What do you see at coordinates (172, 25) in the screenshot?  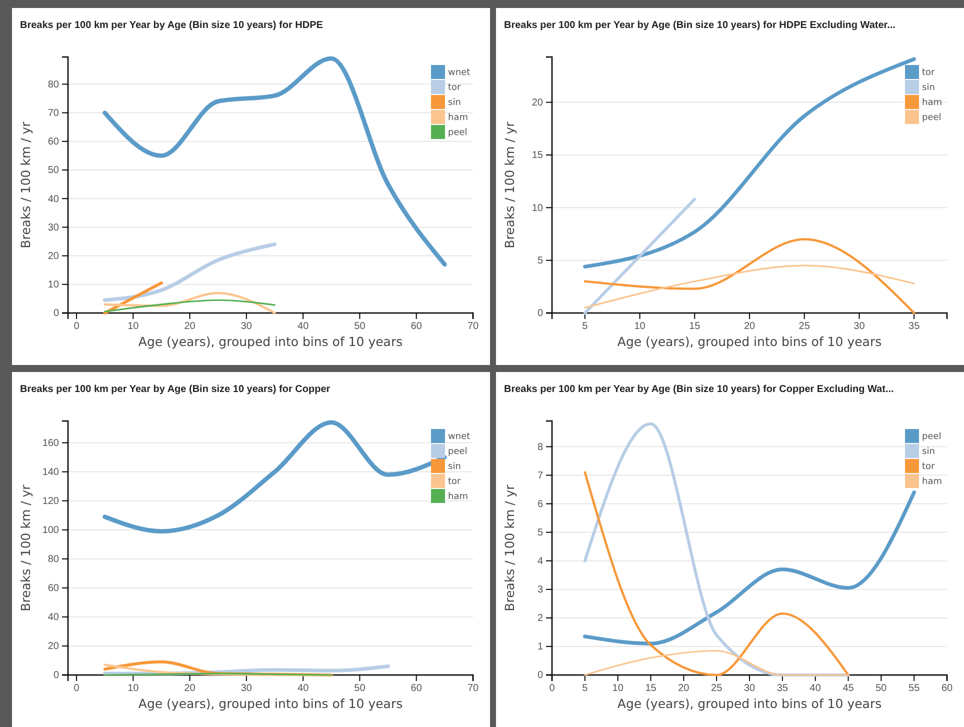 I see `chart-title: Breaks per 100 km per Year by Age (Bin size 10 years) for HDPE` at bounding box center [172, 25].